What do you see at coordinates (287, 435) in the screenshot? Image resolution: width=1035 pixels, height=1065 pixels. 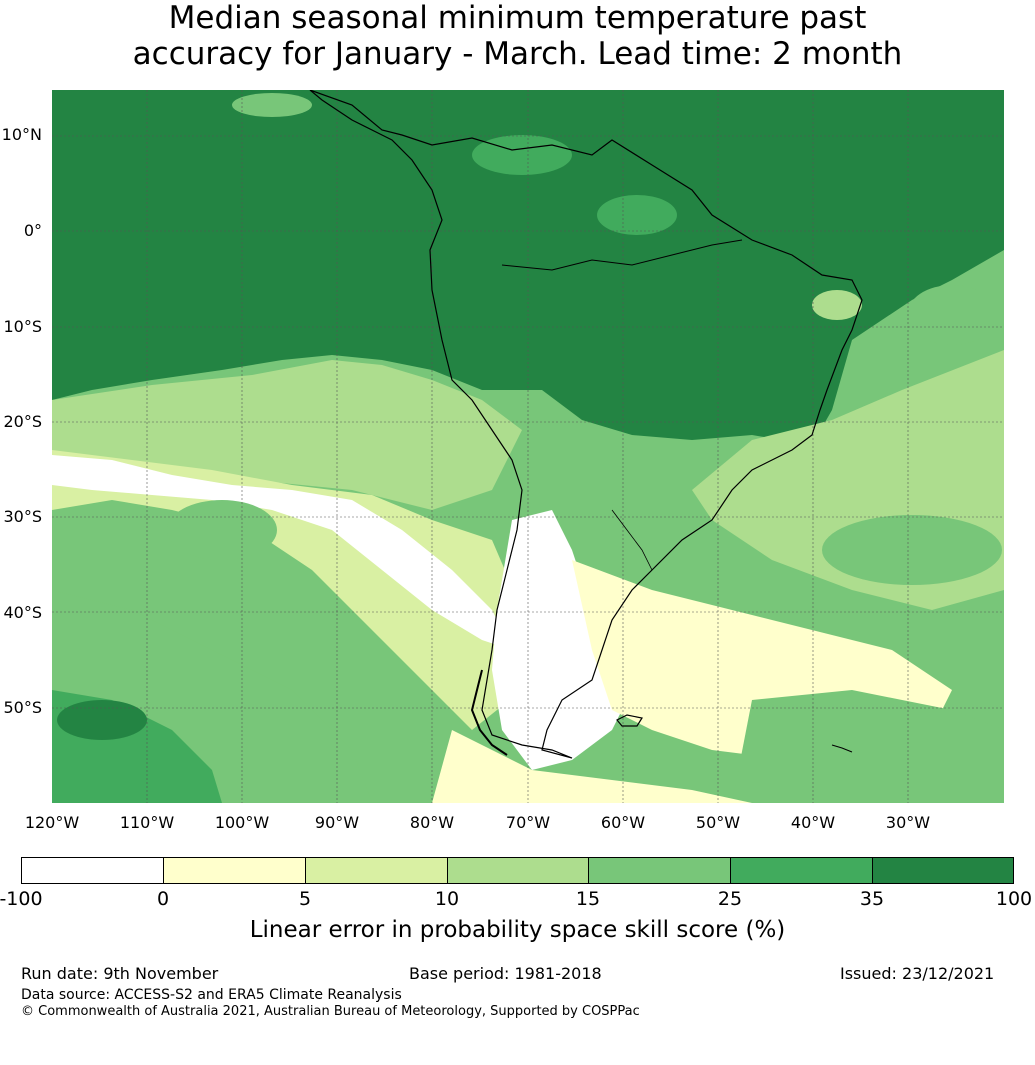 I see `region-moderate-skill` at bounding box center [287, 435].